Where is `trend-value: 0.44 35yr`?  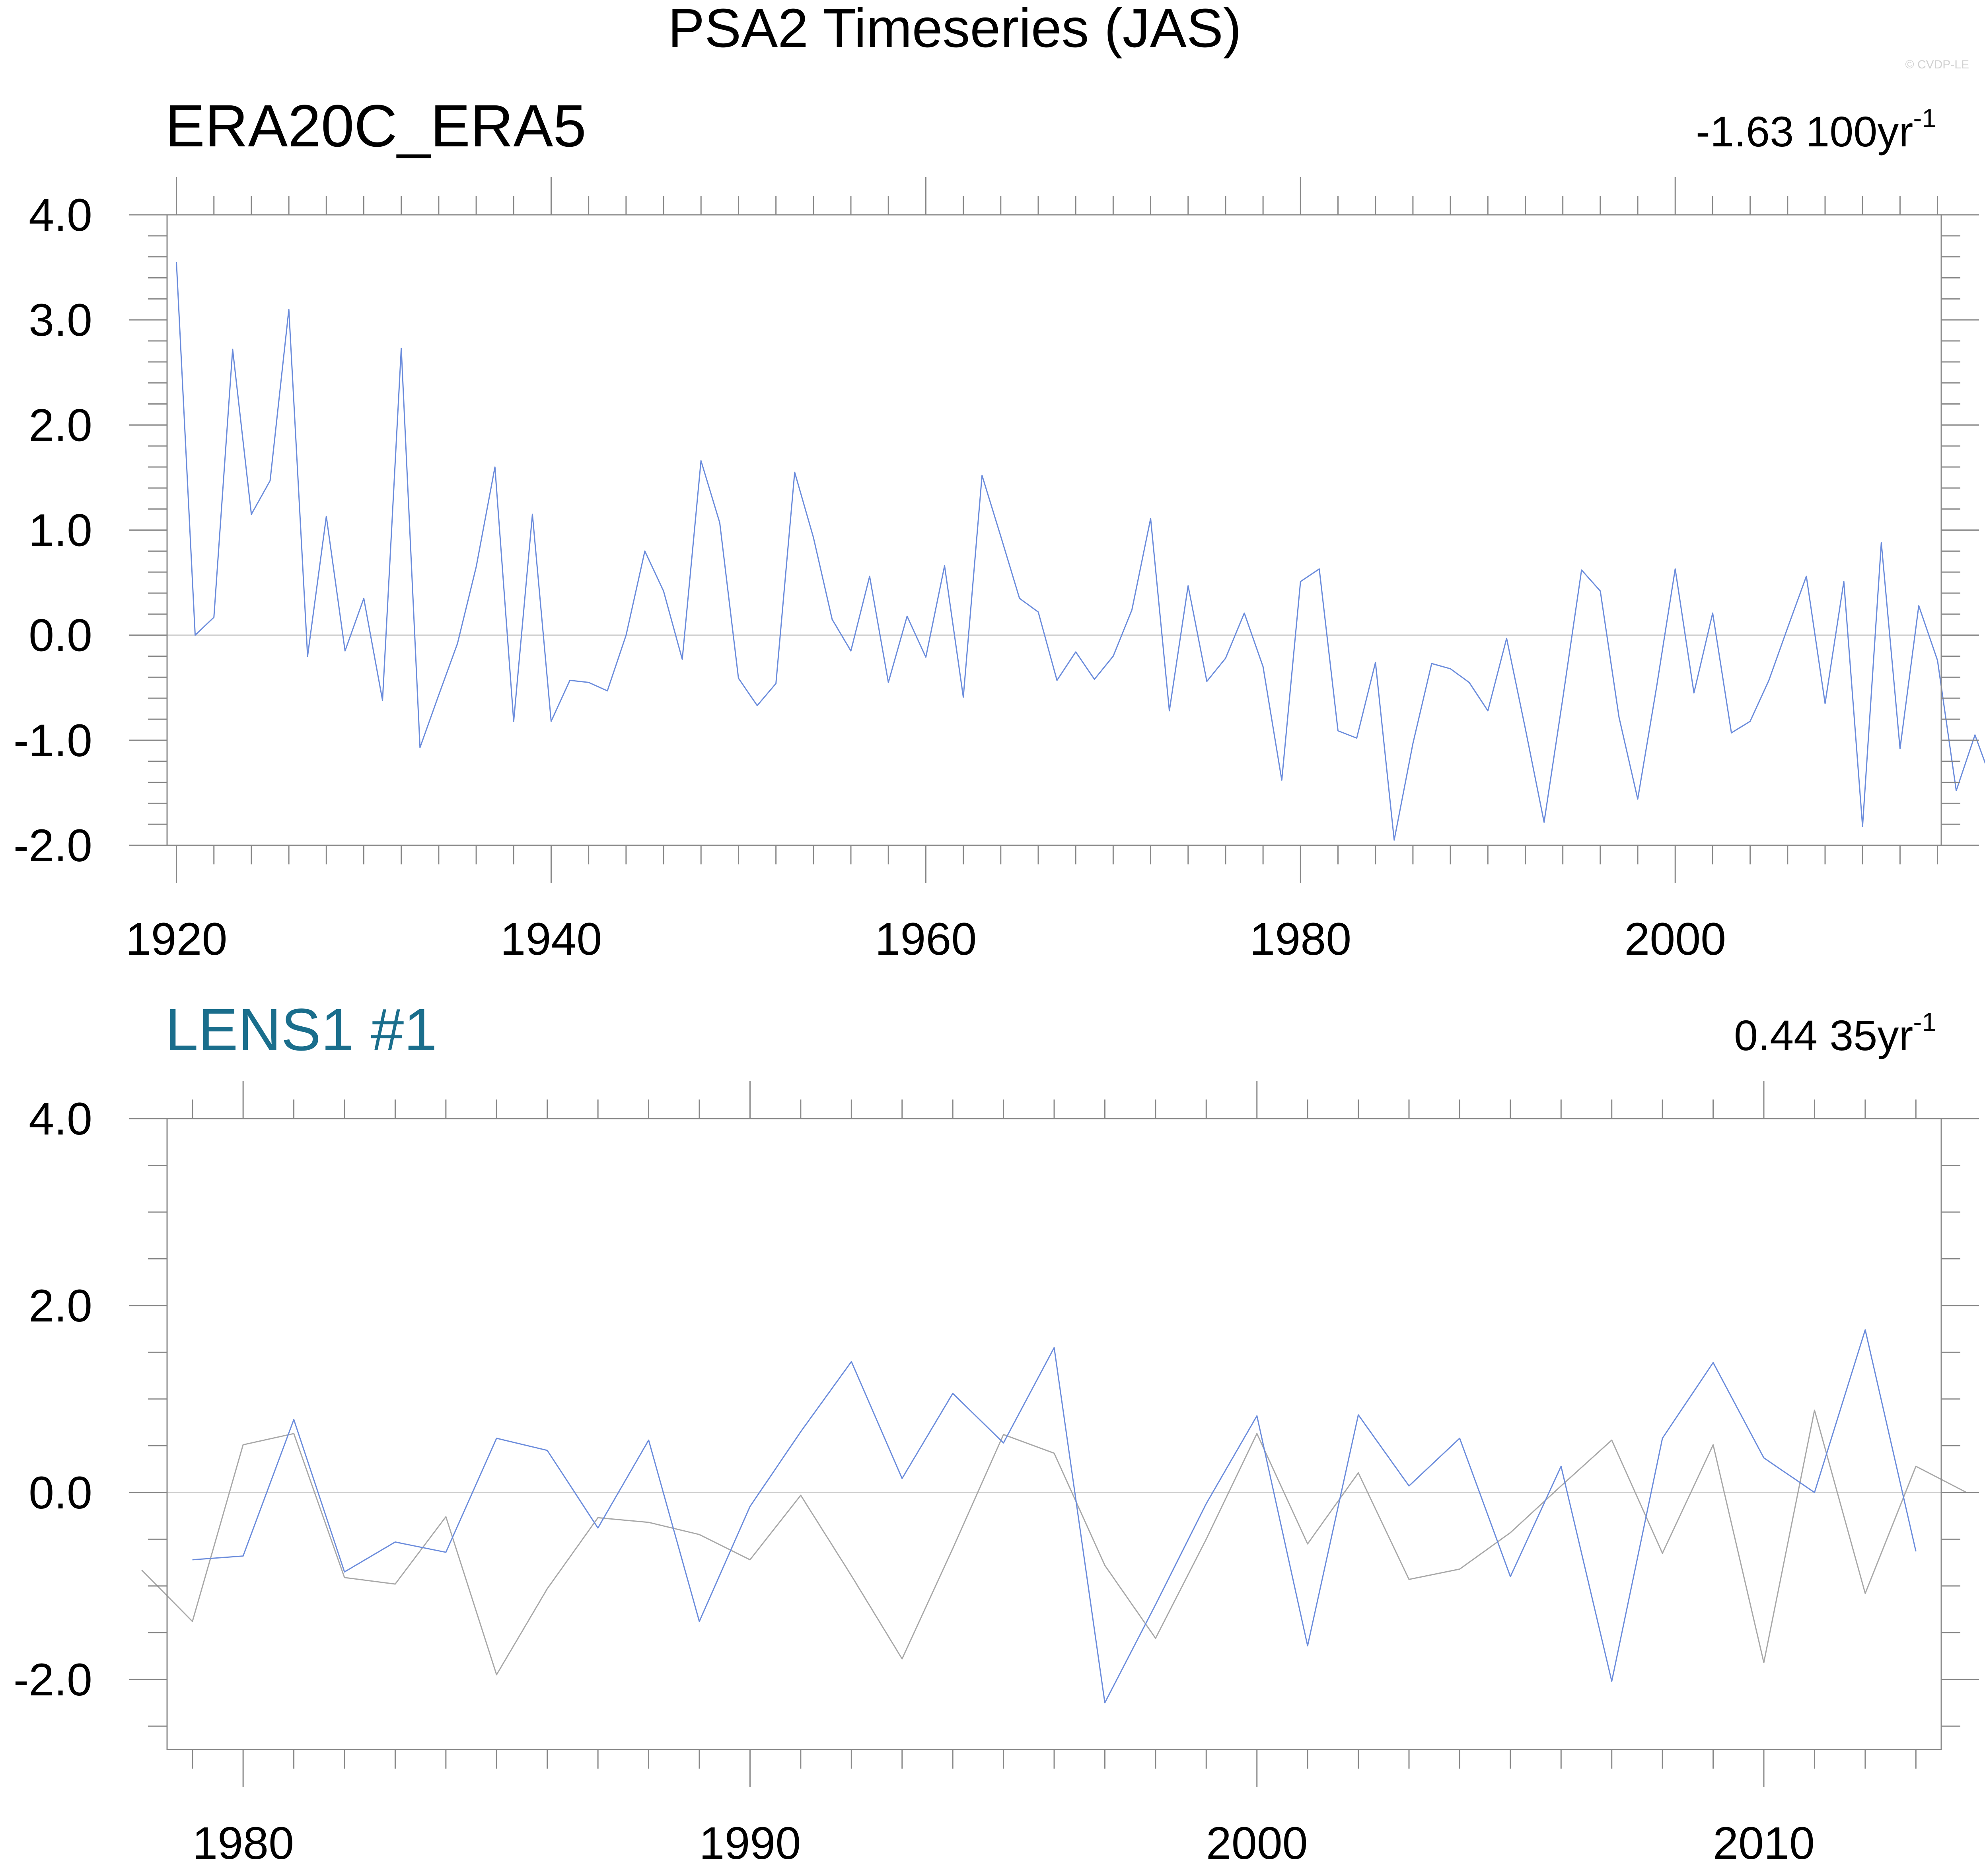 trend-value: 0.44 35yr is located at coordinates (1824, 1035).